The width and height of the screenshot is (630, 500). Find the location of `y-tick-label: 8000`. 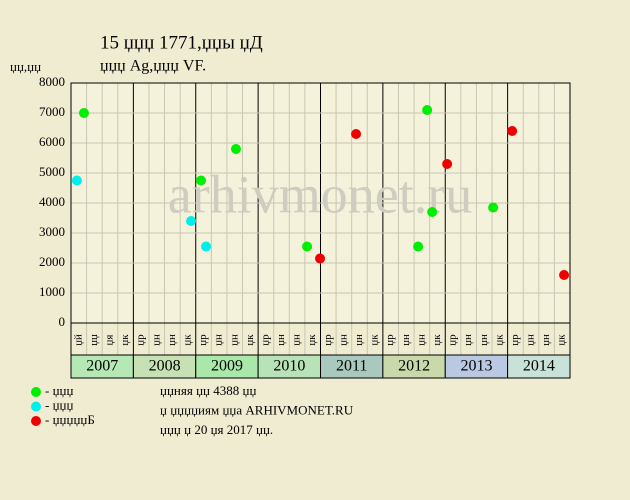

y-tick-label: 8000 is located at coordinates (52, 81).